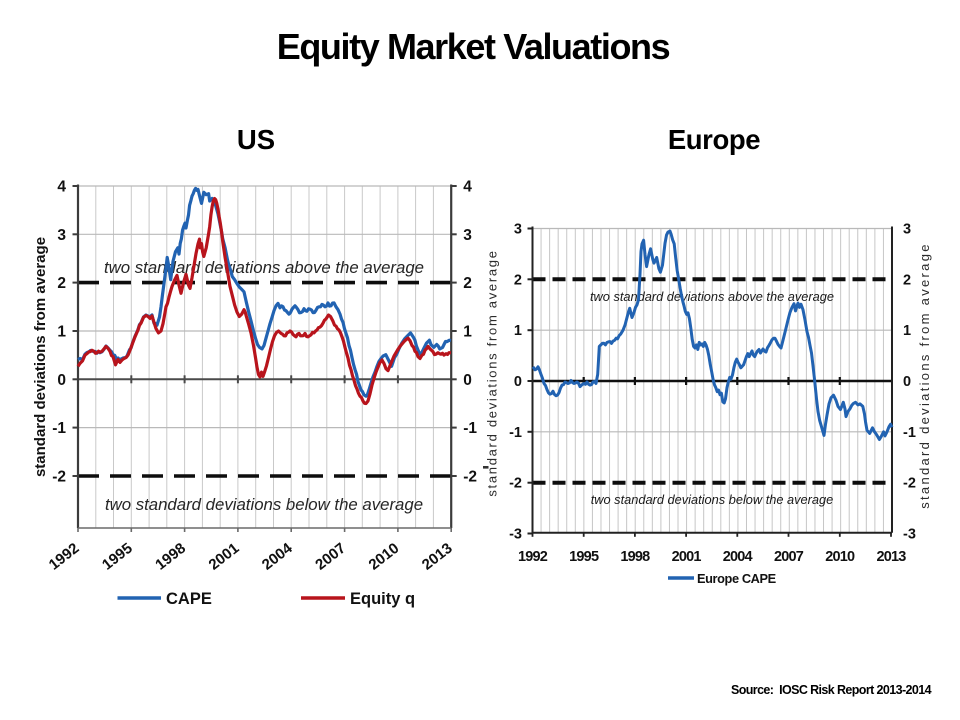 The width and height of the screenshot is (960, 720). Describe the element at coordinates (737, 578) in the screenshot. I see `svg-text: Europe CAPE` at that location.